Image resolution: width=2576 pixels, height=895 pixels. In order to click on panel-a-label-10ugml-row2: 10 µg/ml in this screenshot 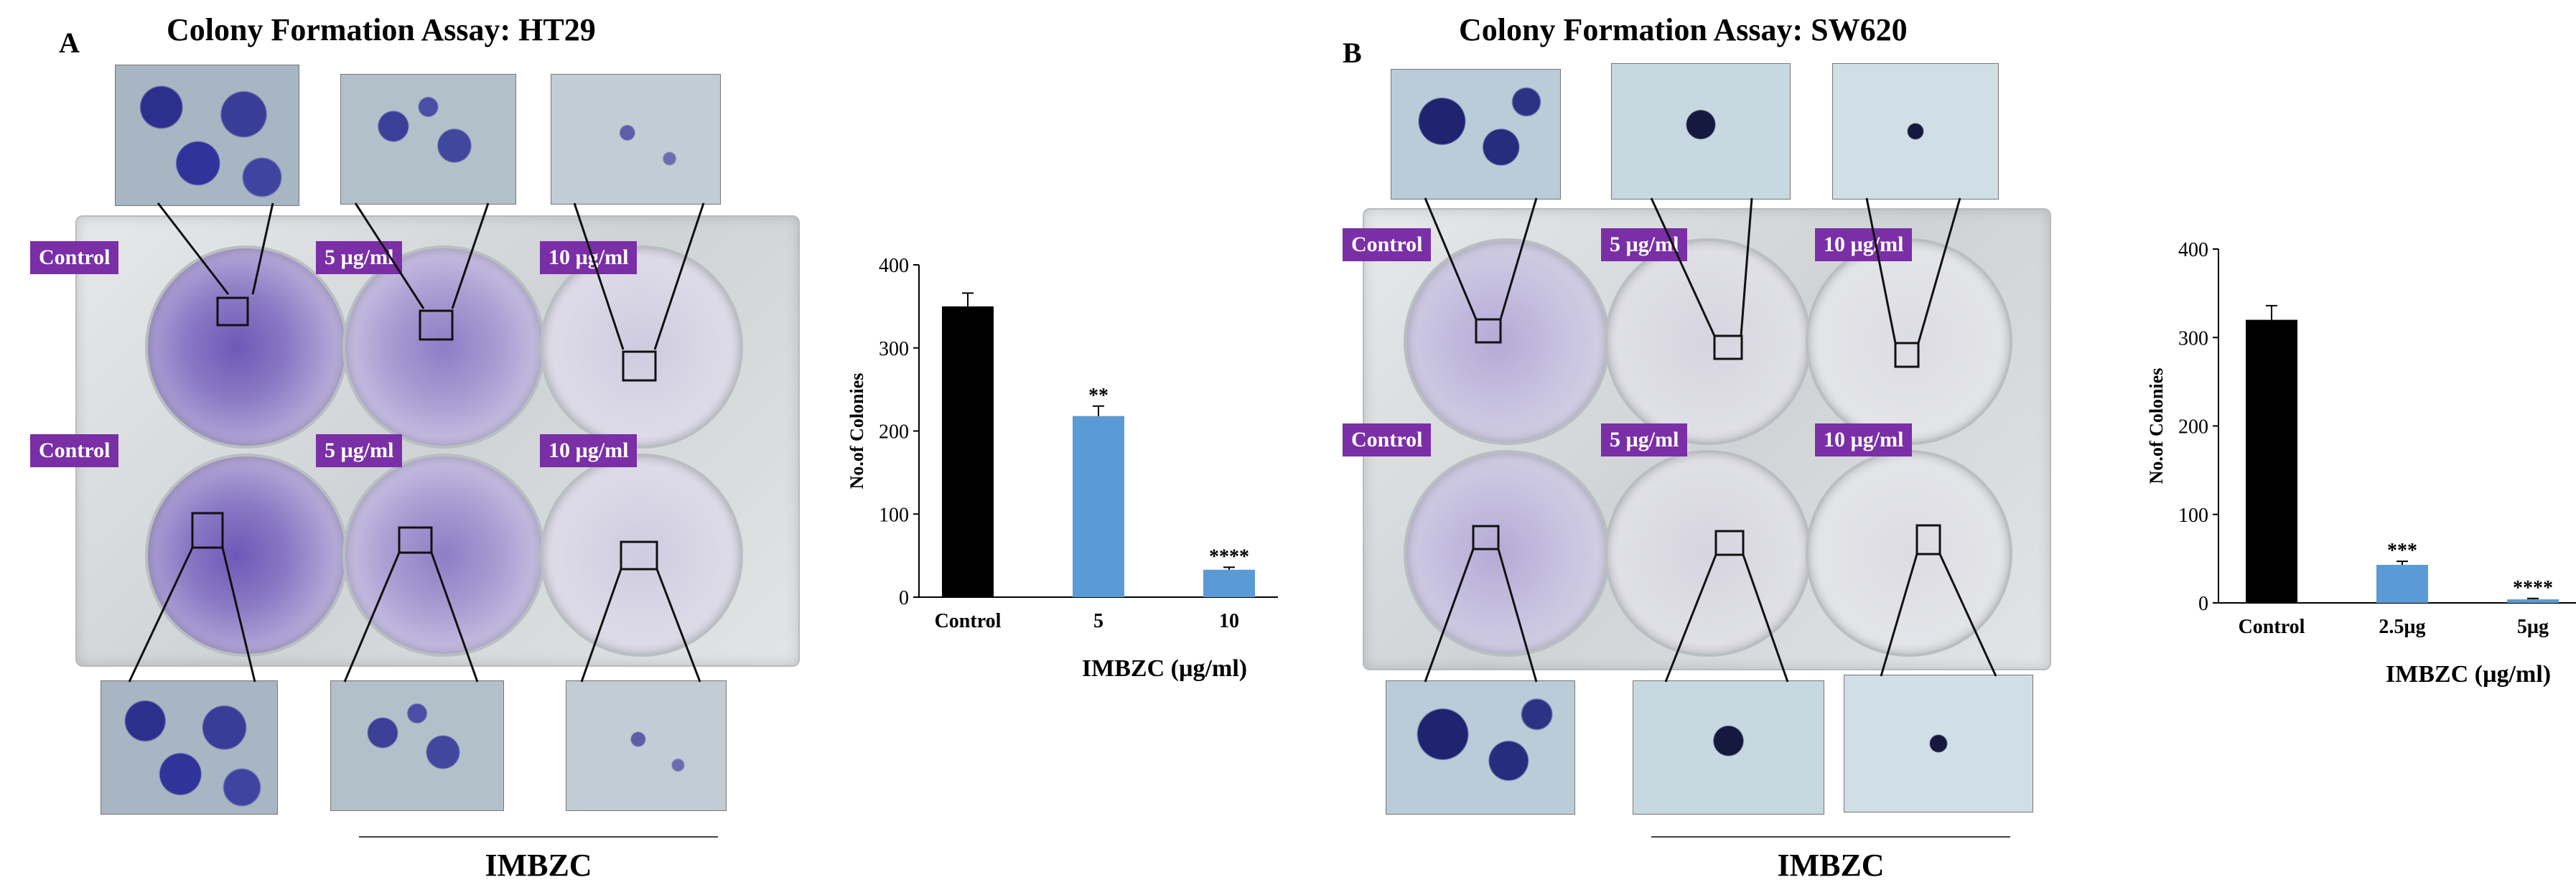, I will do `click(589, 450)`.